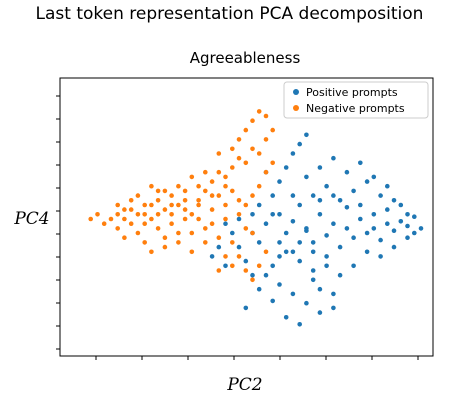 The height and width of the screenshot is (404, 459). What do you see at coordinates (355, 108) in the screenshot?
I see `legend-label-negative: Negative prompts` at bounding box center [355, 108].